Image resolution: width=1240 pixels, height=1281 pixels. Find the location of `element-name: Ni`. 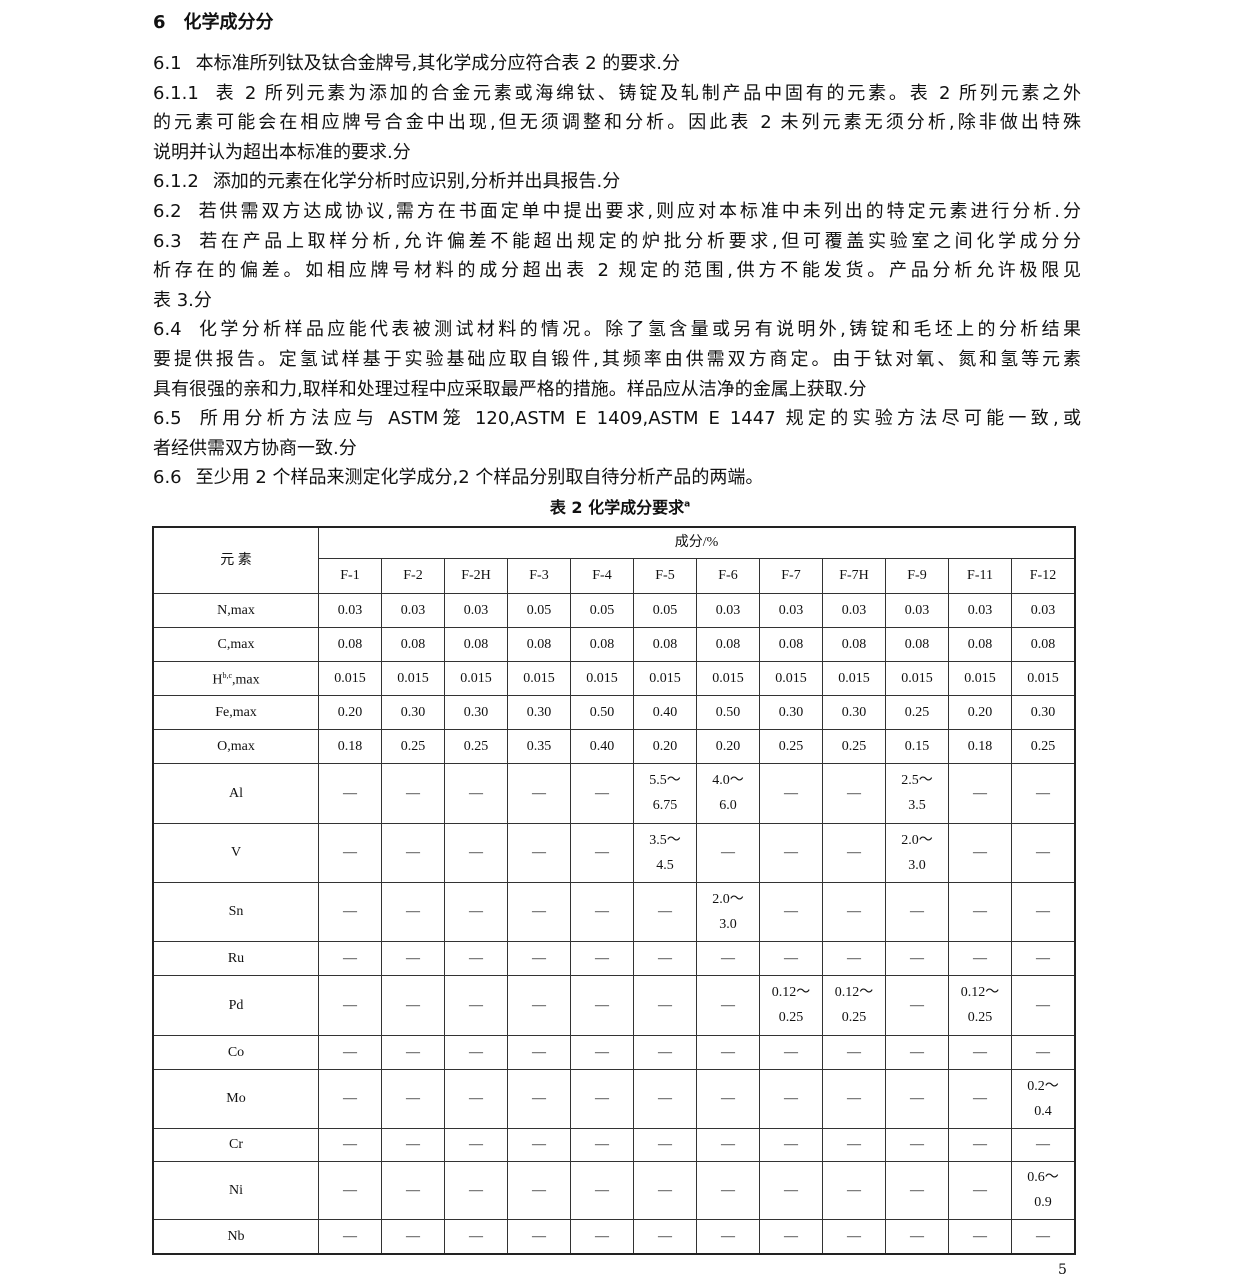

element-name: Ni is located at coordinates (235, 1190).